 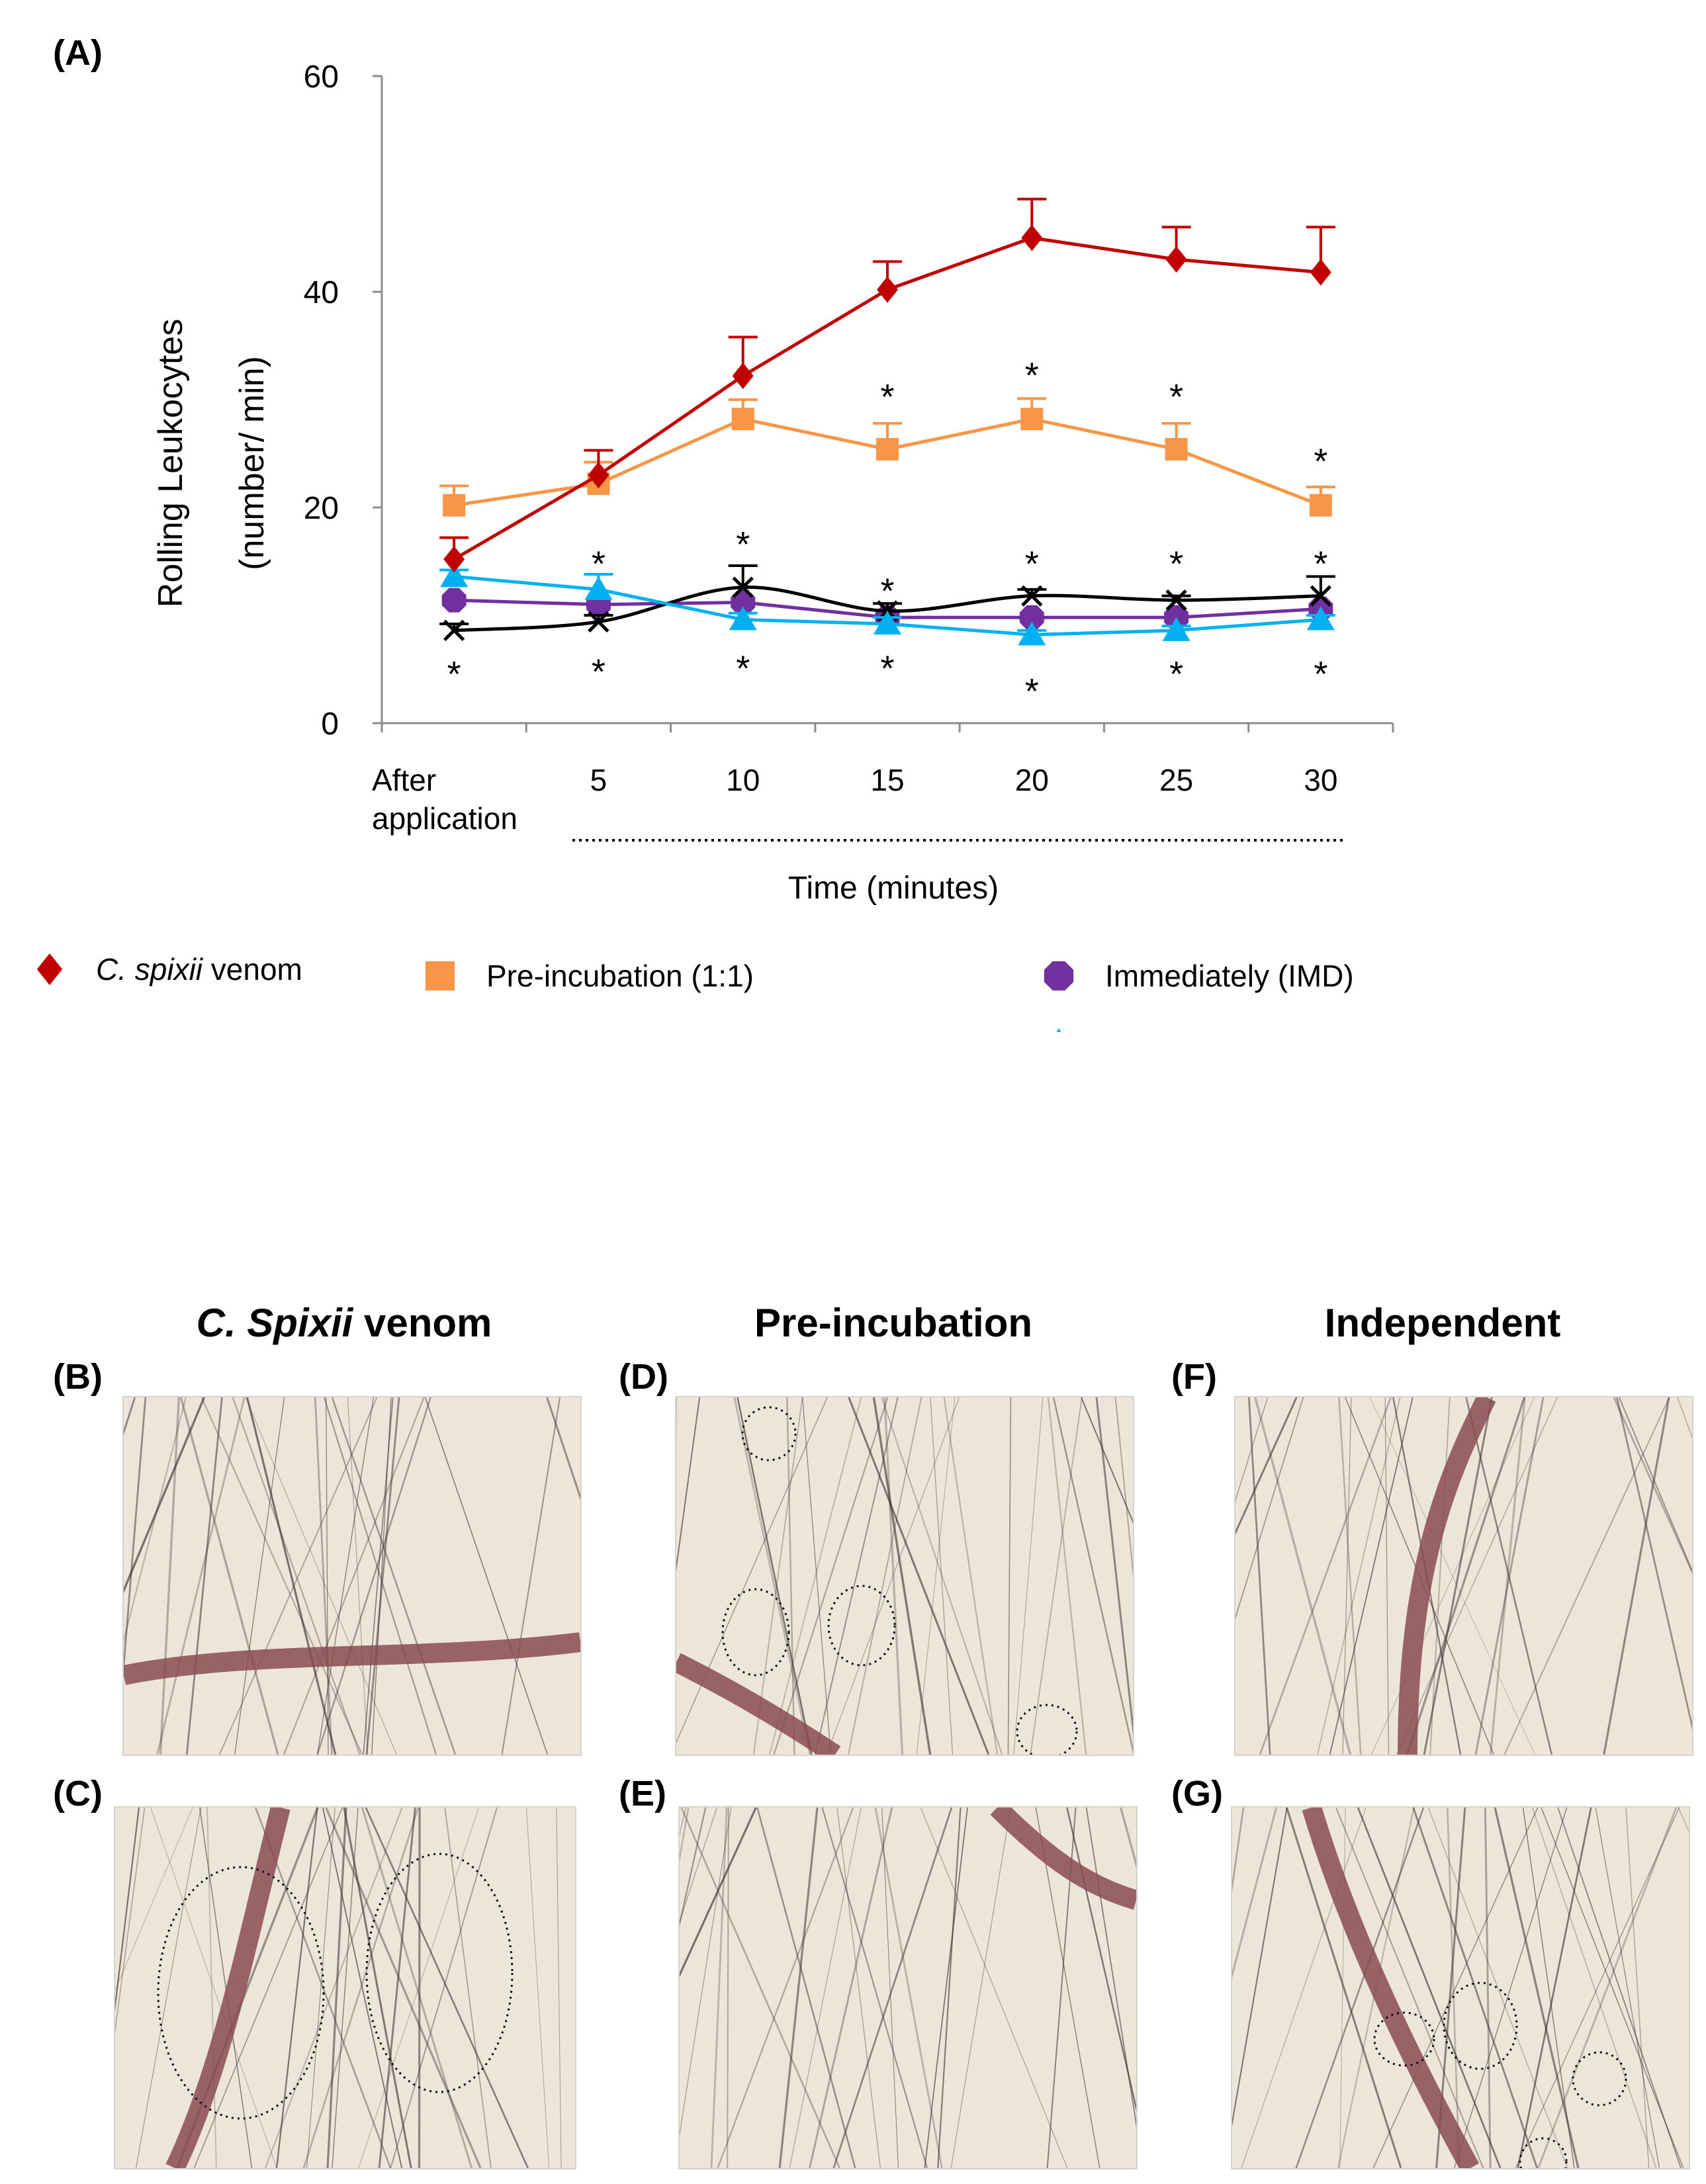 I want to click on panel-label-4: (F), so click(x=1194, y=1377).